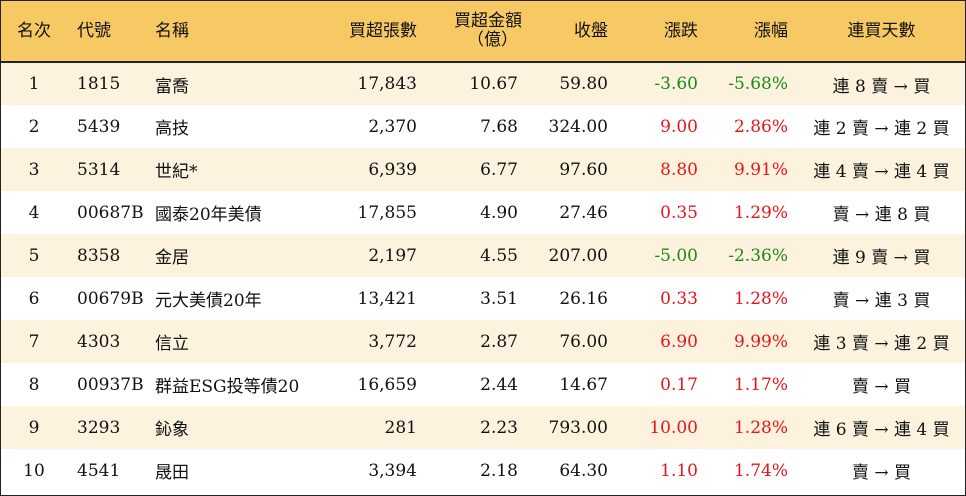 This screenshot has width=966, height=496. What do you see at coordinates (760, 341) in the screenshot?
I see `pct-cell: 9.99%` at bounding box center [760, 341].